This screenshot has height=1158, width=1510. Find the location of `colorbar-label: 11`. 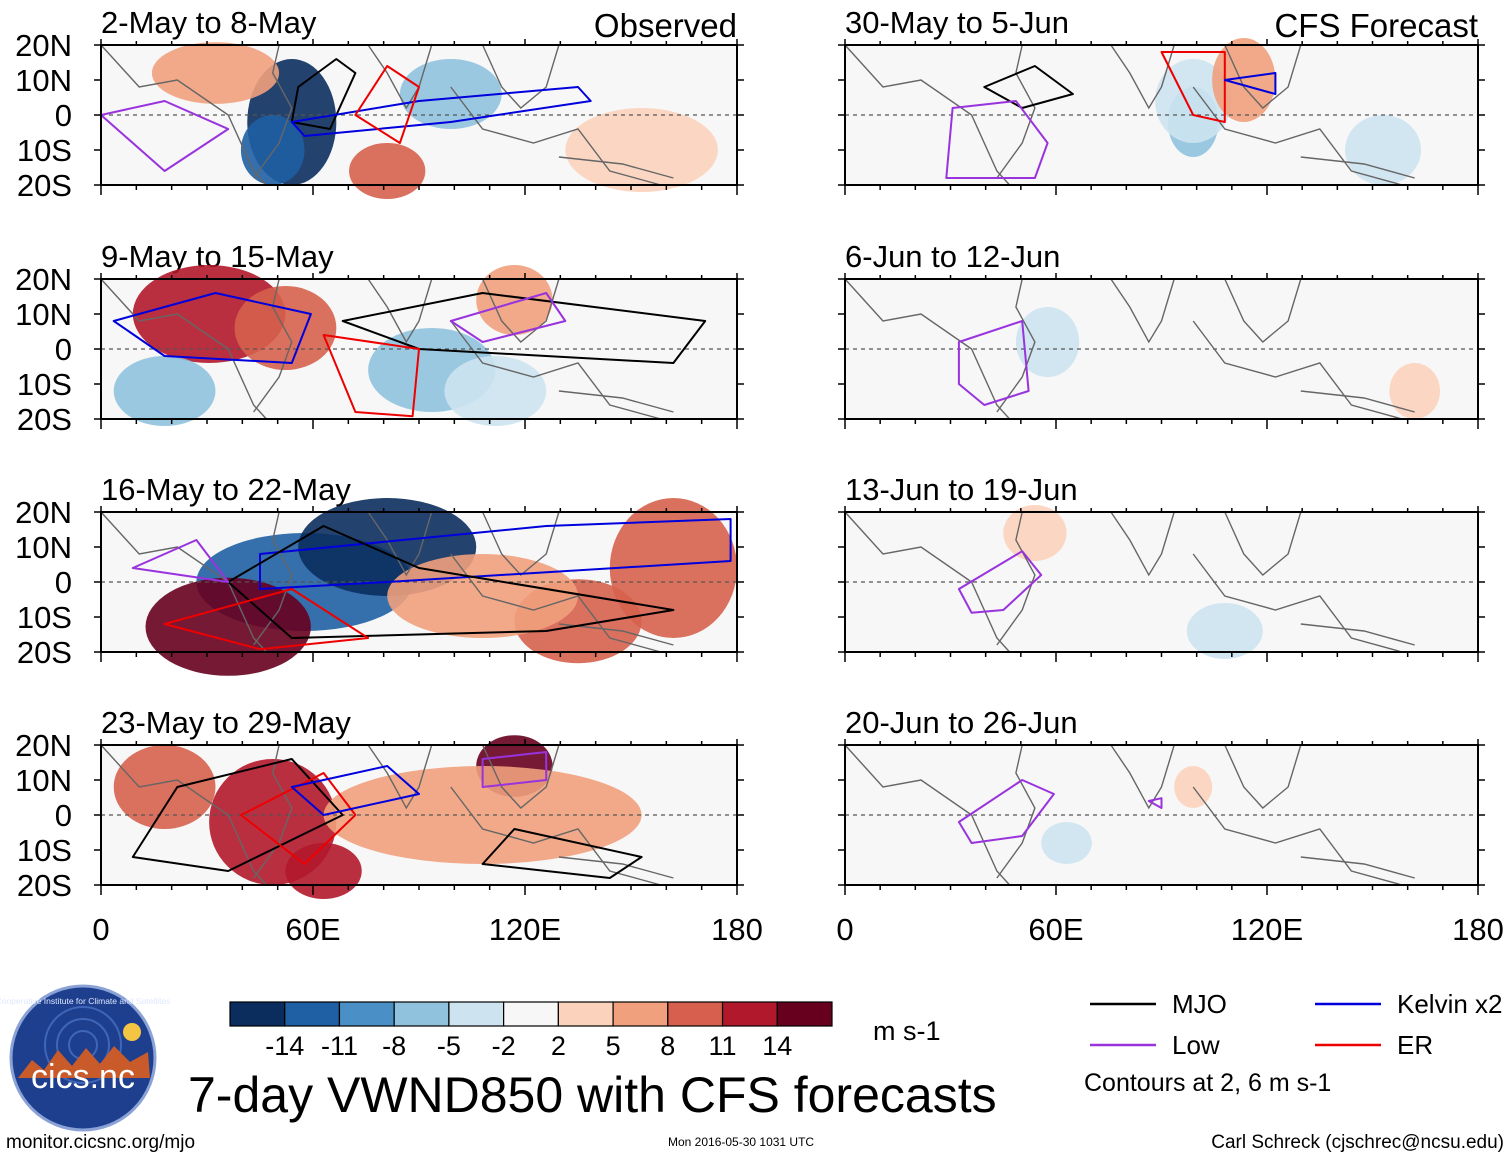

colorbar-label: 11 is located at coordinates (723, 1046).